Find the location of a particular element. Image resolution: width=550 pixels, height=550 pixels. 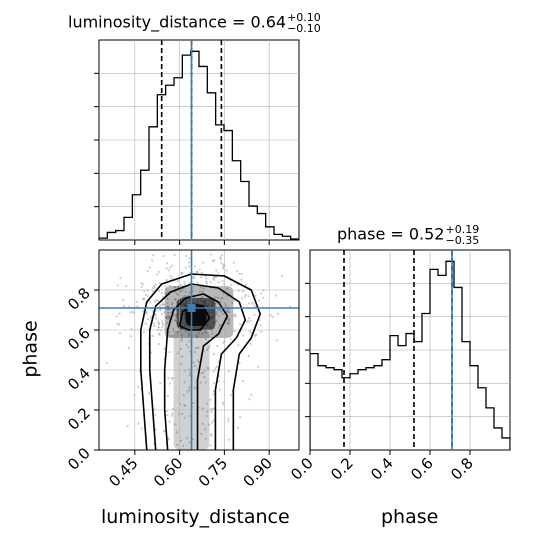

title-error-minus: −0.10 is located at coordinates (304, 28).